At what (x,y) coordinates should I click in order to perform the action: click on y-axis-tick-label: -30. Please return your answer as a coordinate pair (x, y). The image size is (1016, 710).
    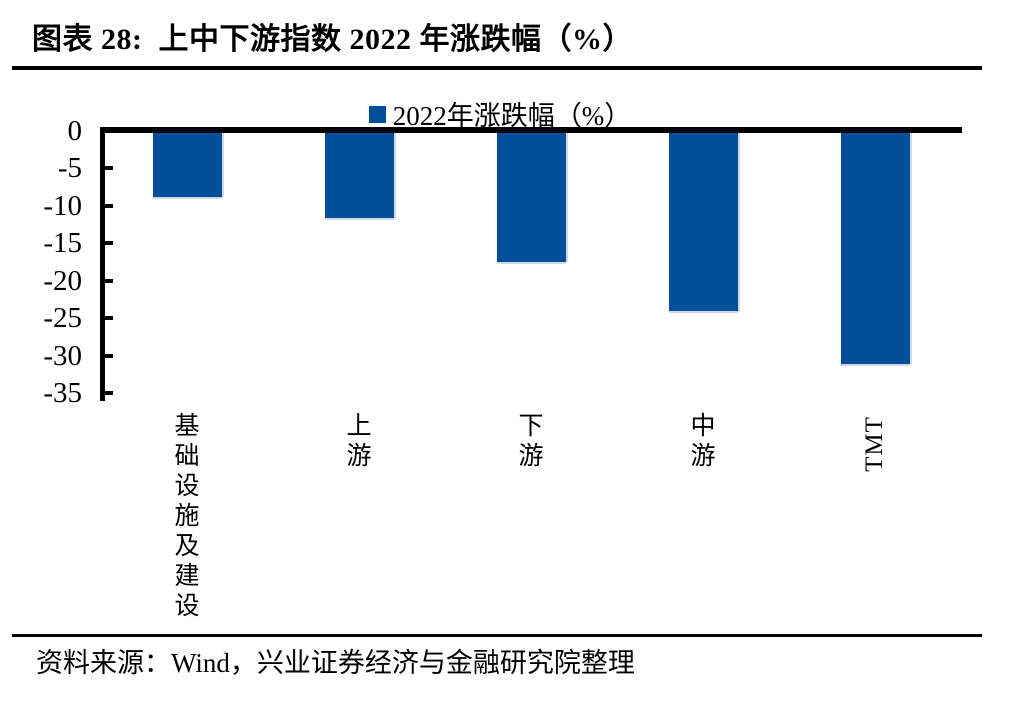
    Looking at the image, I should click on (62, 355).